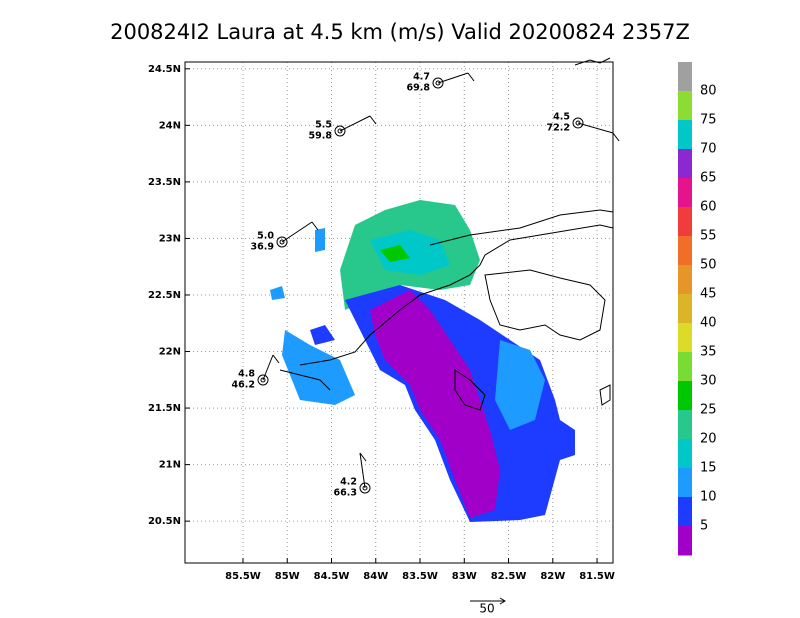 The height and width of the screenshot is (618, 800). What do you see at coordinates (697, 309) in the screenshot?
I see `colorbar: 80 75 70 65 60 55 50 45 40 35 30 25 20 15 10 5` at bounding box center [697, 309].